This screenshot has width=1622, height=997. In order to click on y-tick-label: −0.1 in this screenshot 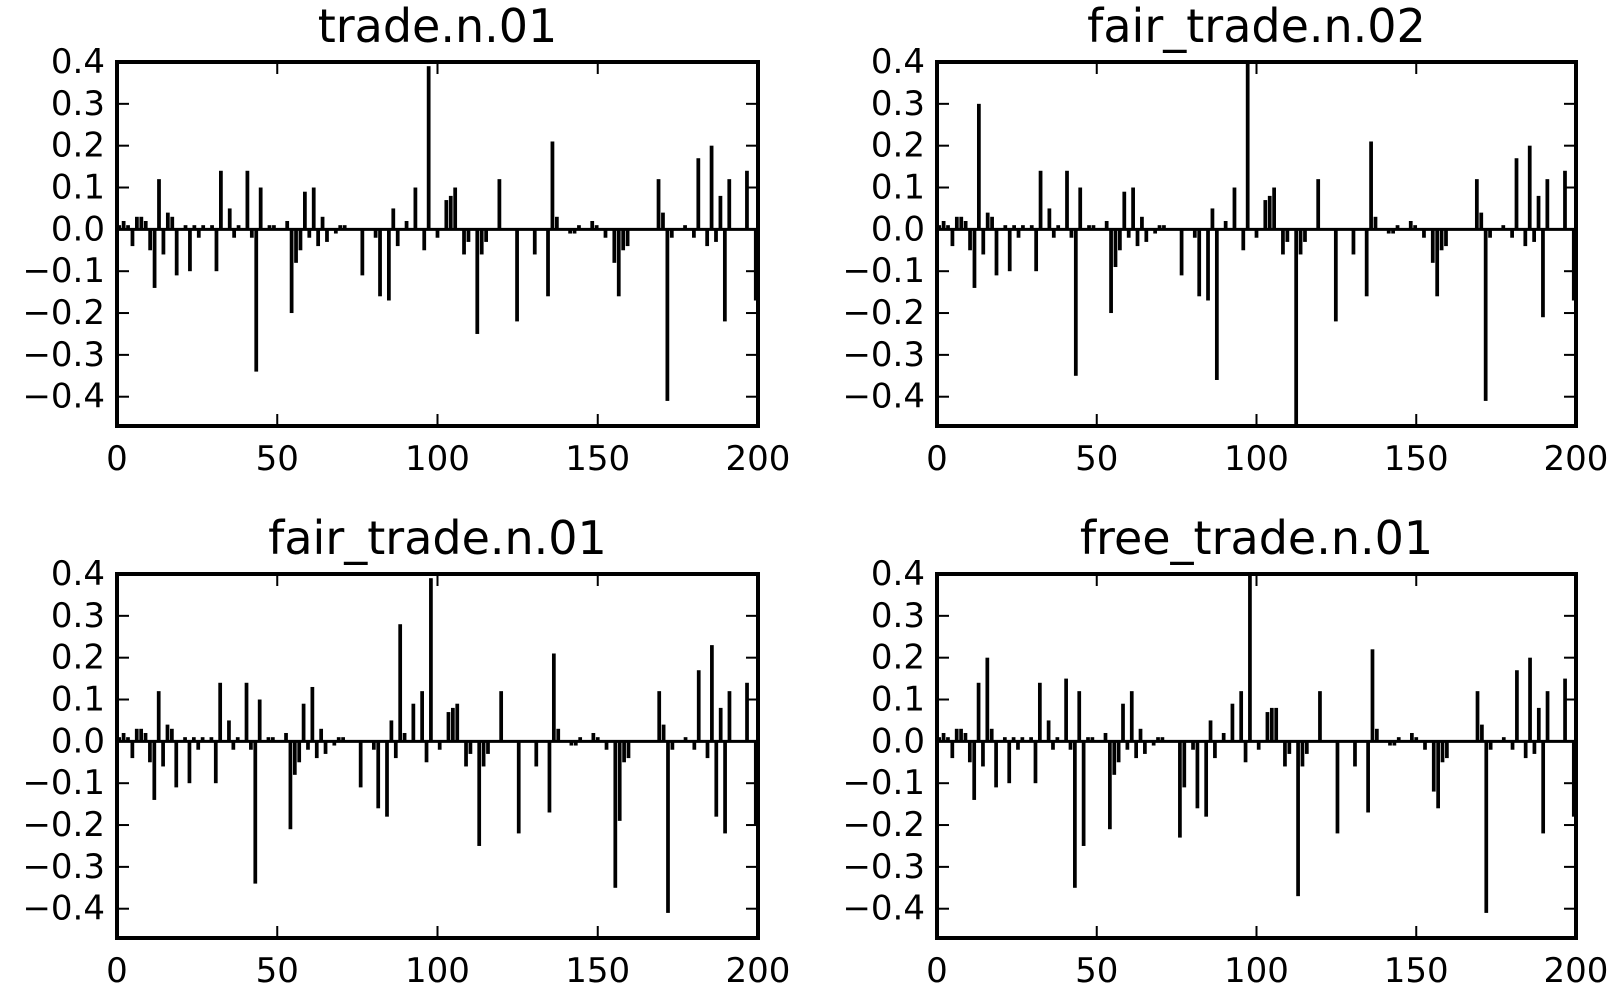, I will do `click(63, 783)`.